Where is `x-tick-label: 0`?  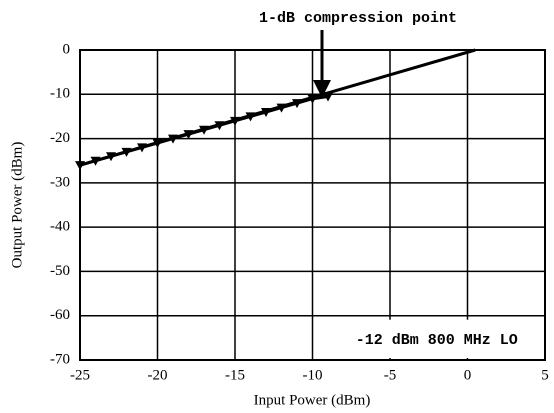
x-tick-label: 0 is located at coordinates (468, 375).